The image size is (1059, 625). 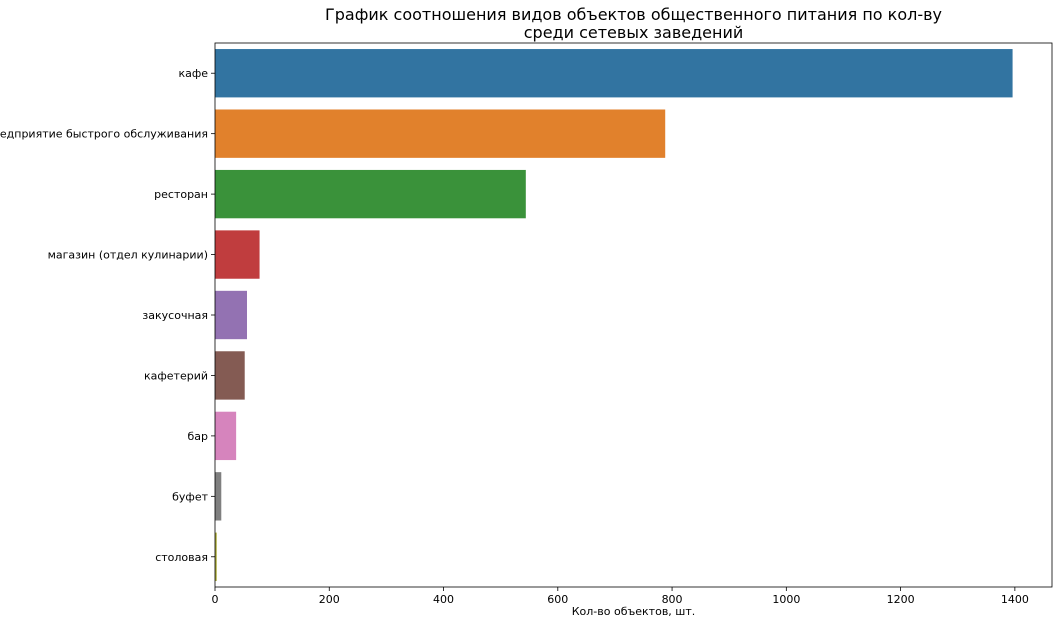 I want to click on x-tick-label-4: 600, so click(x=557, y=599).